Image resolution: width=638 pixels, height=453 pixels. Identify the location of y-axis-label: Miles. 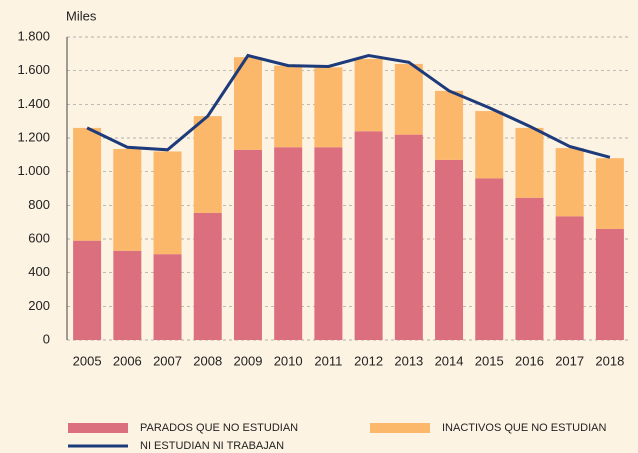
(81, 15).